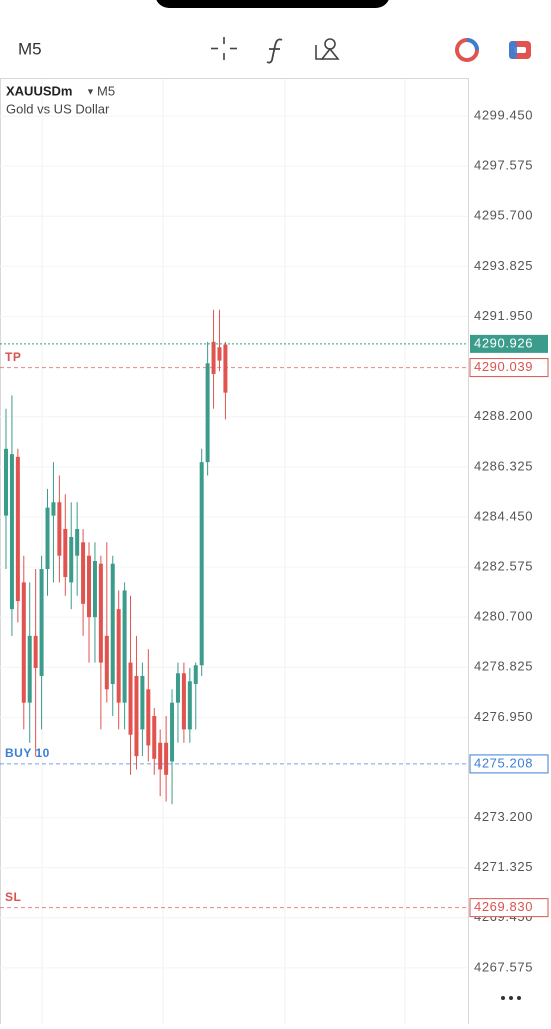 Image resolution: width=551 pixels, height=1029 pixels. What do you see at coordinates (503, 666) in the screenshot?
I see `y-tick-label: 4278.825` at bounding box center [503, 666].